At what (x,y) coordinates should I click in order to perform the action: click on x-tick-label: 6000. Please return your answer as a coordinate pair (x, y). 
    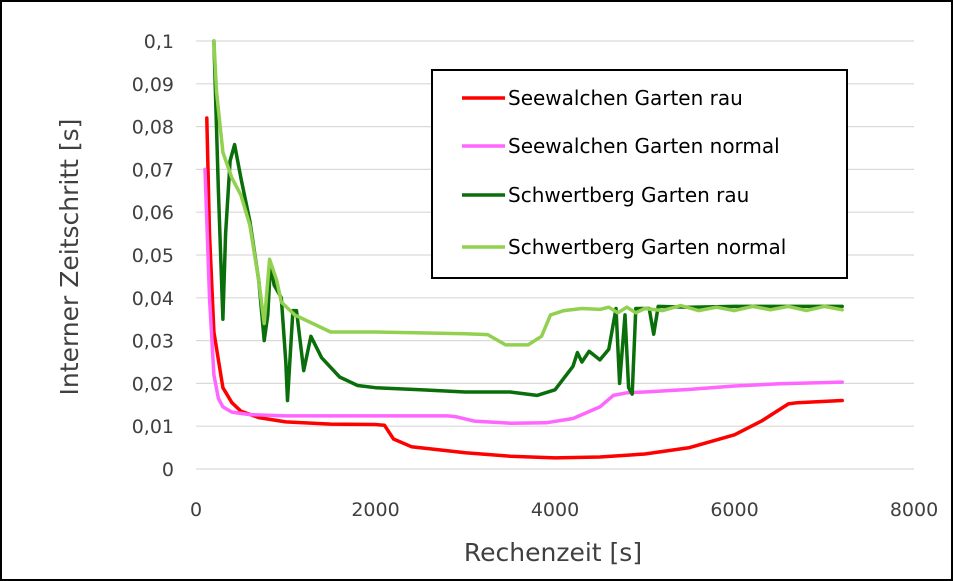
    Looking at the image, I should click on (734, 510).